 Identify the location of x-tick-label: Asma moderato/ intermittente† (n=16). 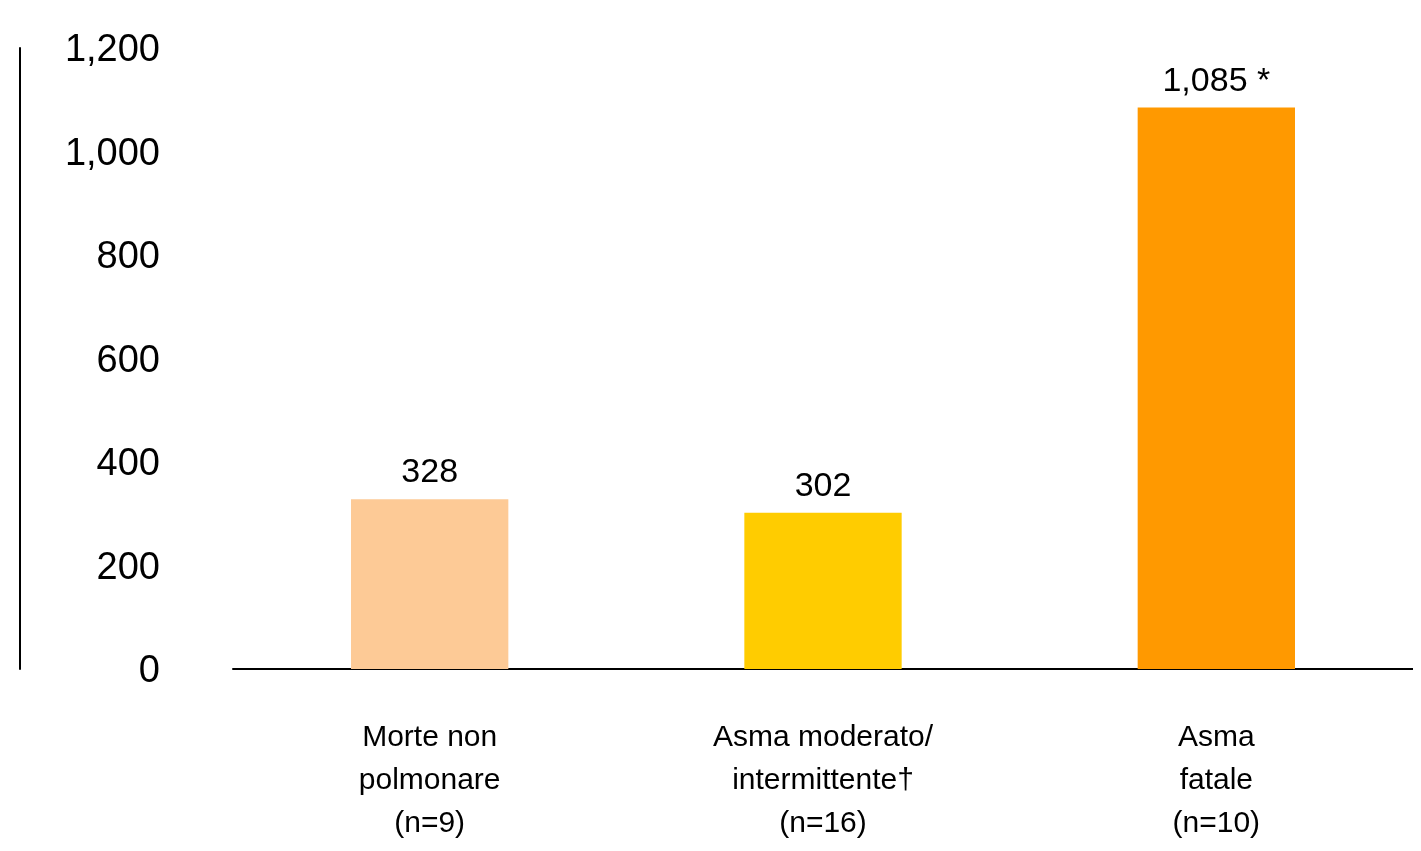
(823, 778).